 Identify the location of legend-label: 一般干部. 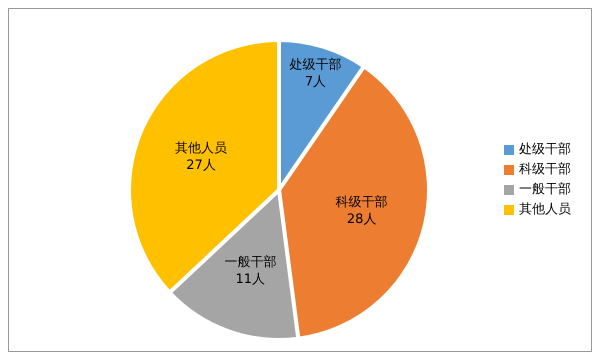
(545, 190).